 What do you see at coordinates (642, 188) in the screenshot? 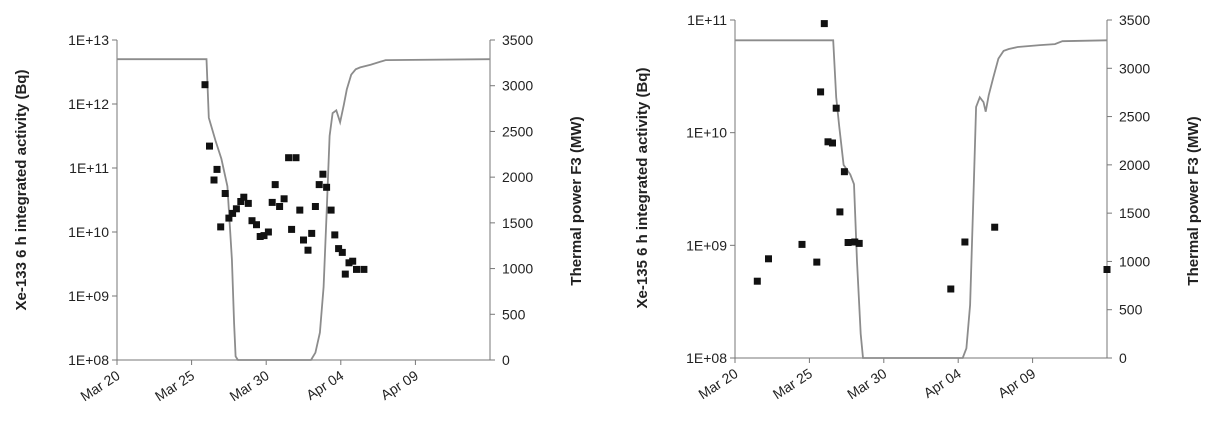
I see `left-y-axis-label: Xe-135 6 h integrated activity (Bq)` at bounding box center [642, 188].